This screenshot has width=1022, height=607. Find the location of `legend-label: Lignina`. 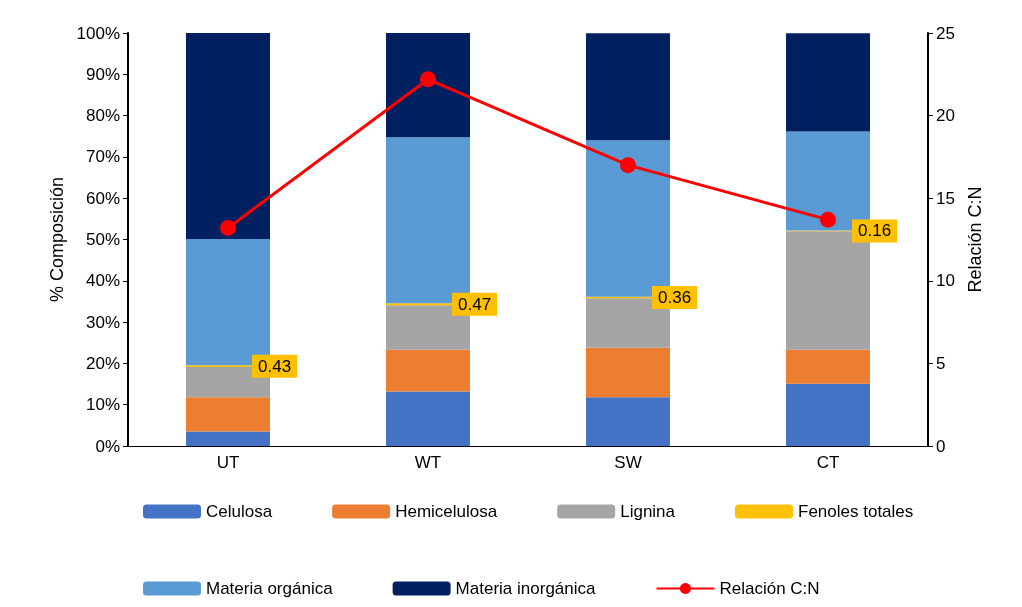

legend-label: Lignina is located at coordinates (648, 511).